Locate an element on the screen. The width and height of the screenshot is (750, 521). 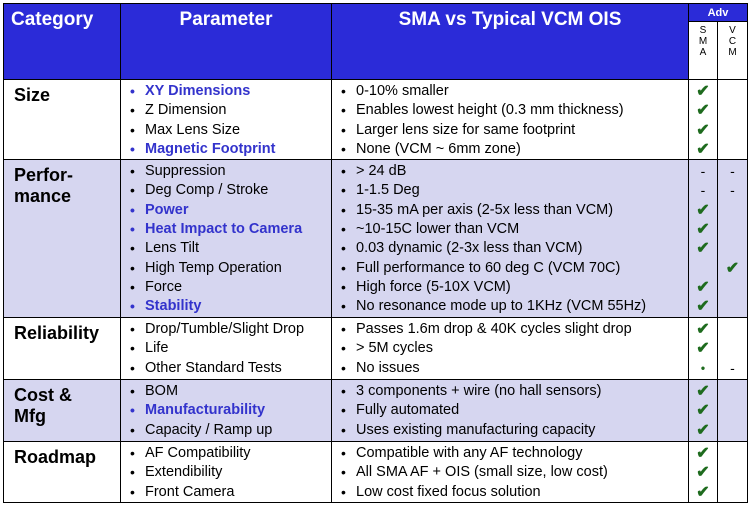
parameter-text: XY Dimensions is located at coordinates (198, 91).